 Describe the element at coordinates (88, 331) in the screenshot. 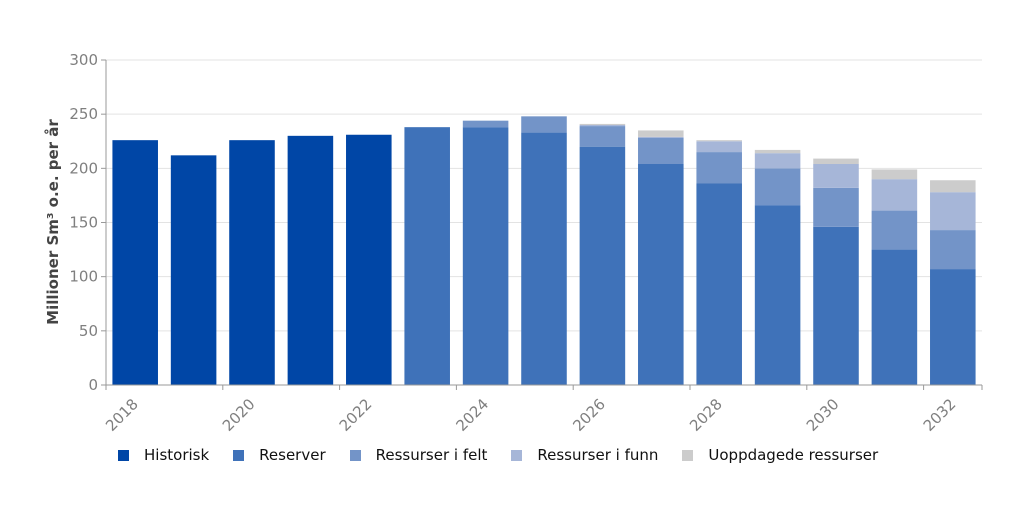

I see `y-tick-label: 50` at that location.